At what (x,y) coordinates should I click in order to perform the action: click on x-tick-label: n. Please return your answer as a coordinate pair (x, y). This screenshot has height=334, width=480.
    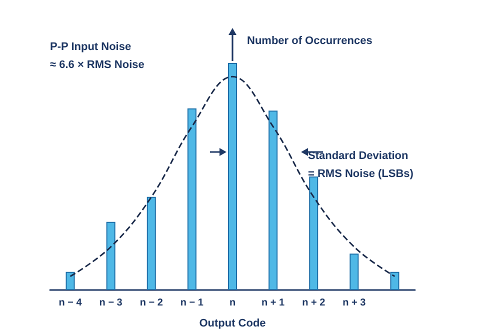
    Looking at the image, I should click on (232, 303).